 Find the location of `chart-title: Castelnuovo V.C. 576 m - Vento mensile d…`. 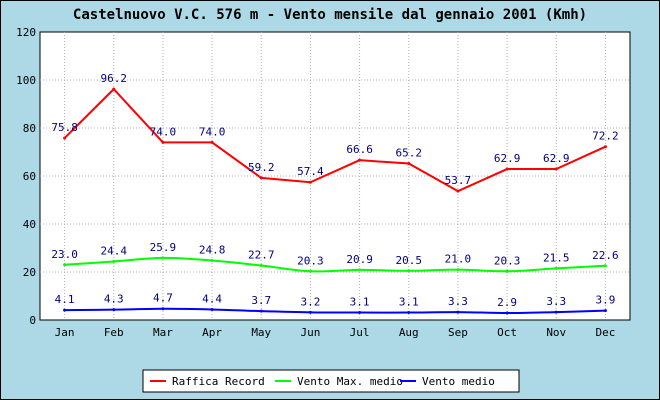

chart-title: Castelnuovo V.C. 576 m - Vento mensile d… is located at coordinates (330, 15).